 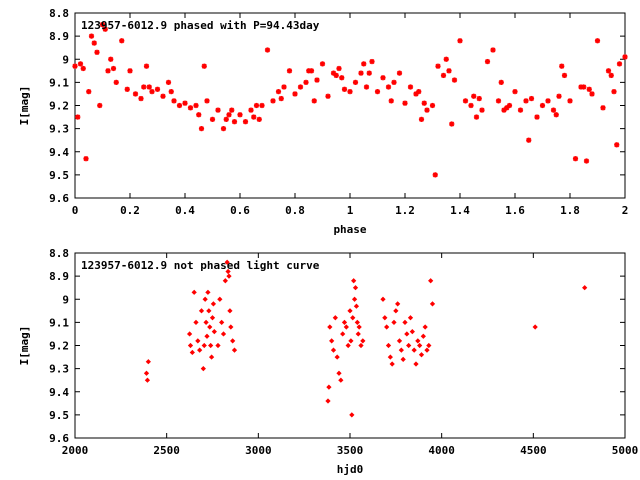 What do you see at coordinates (185, 210) in the screenshot?
I see `x-tick-label: 0.4` at bounding box center [185, 210].